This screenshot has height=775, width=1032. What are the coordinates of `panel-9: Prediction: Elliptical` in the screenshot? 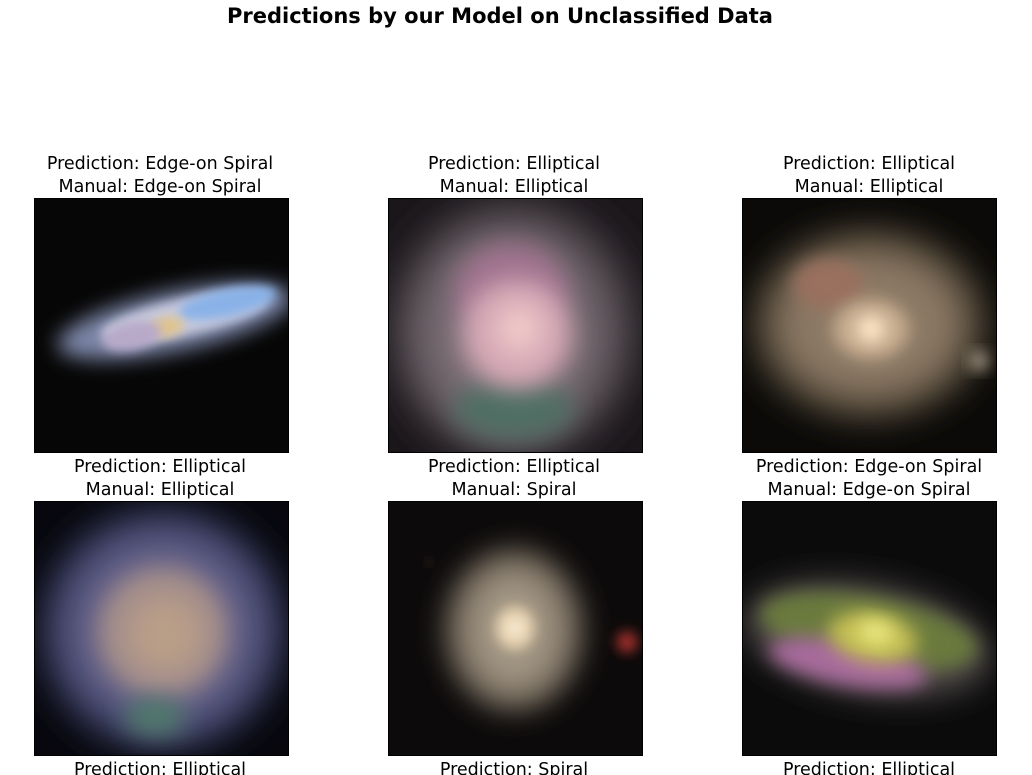 It's located at (869, 767).